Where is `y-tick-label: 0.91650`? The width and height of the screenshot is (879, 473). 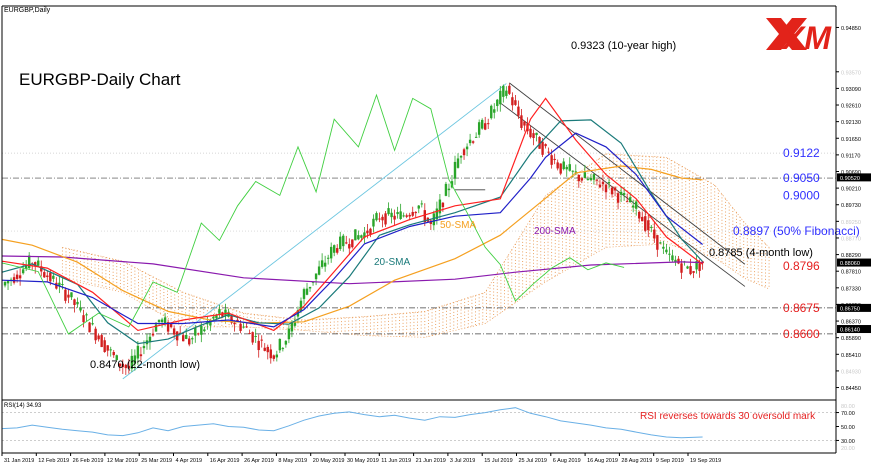 y-tick-label: 0.91650 is located at coordinates (851, 140).